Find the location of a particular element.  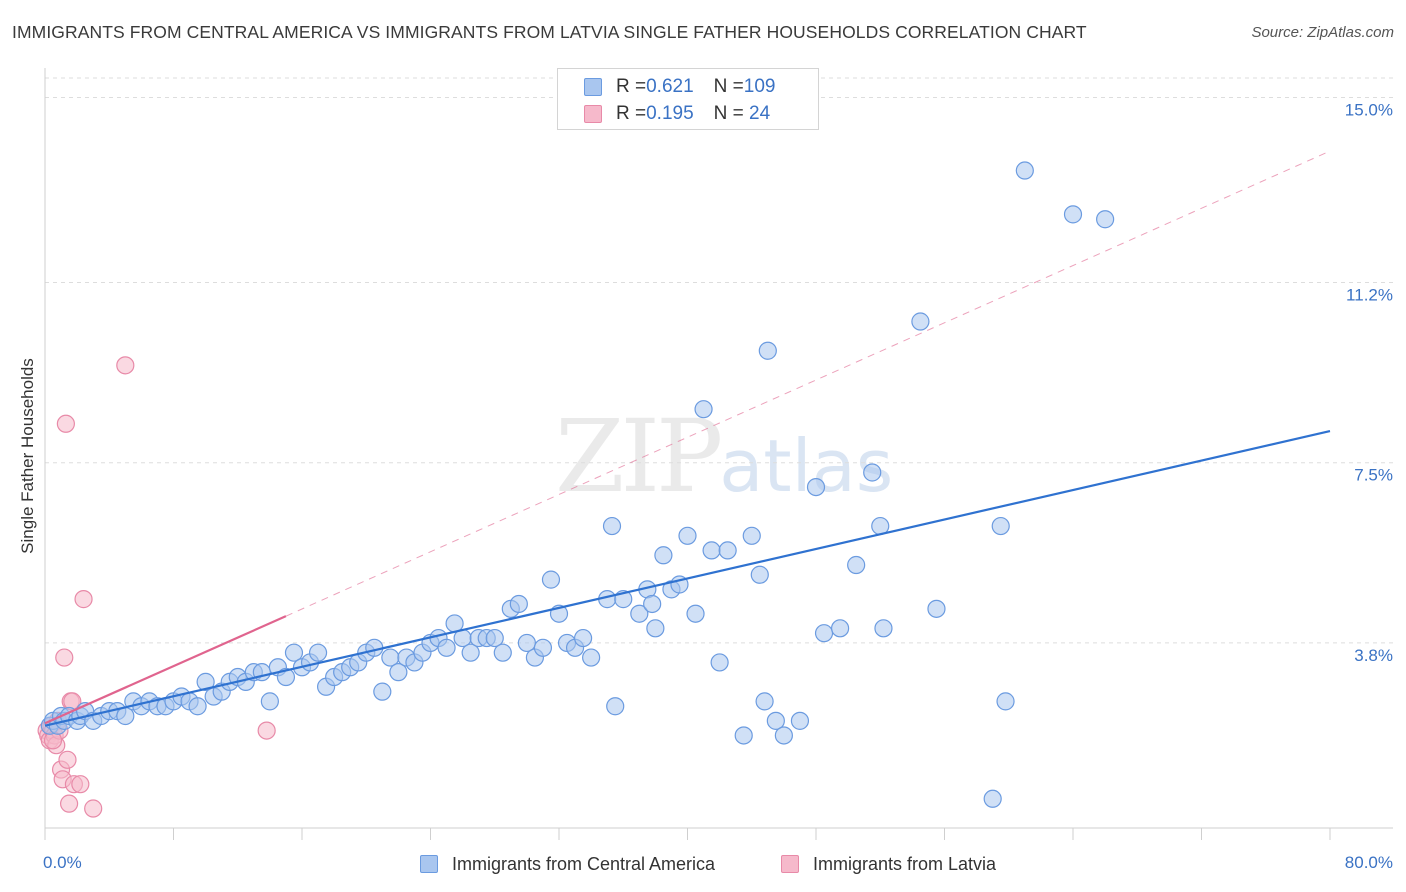

r-value: 0.621 is located at coordinates (670, 86).